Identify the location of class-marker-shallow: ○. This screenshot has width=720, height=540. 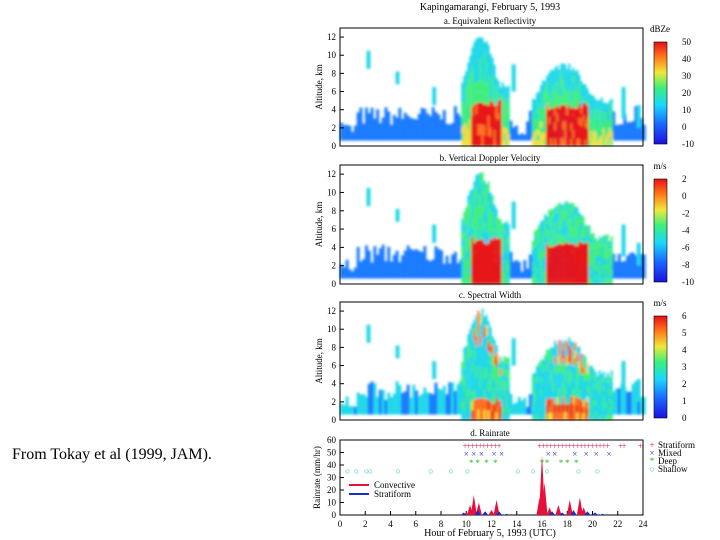
(450, 471).